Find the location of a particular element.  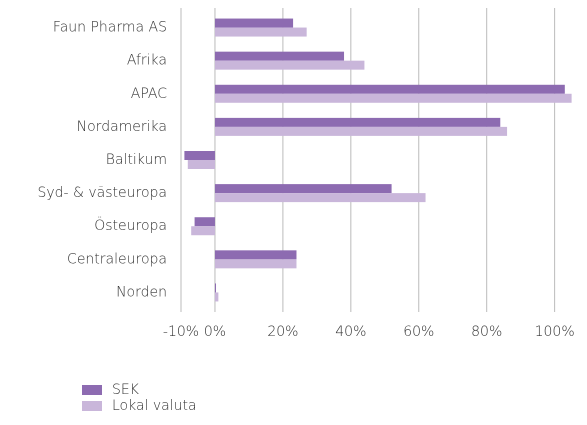

y-tick-label: Syd- & västeuropa is located at coordinates (102, 193).